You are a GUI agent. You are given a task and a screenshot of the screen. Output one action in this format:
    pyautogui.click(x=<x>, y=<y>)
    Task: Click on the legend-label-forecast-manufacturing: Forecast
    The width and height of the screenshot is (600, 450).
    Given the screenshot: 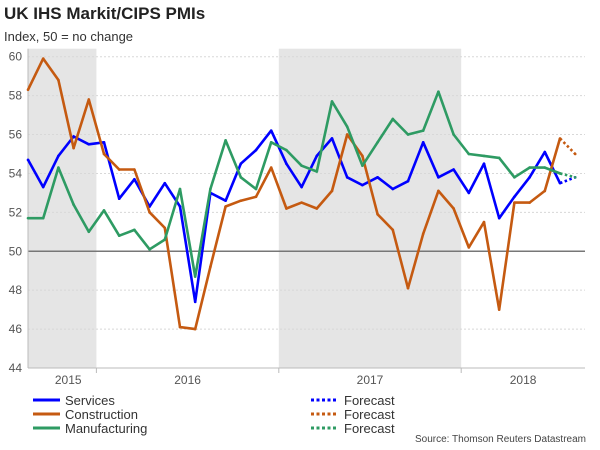 What is the action you would take?
    pyautogui.click(x=369, y=428)
    